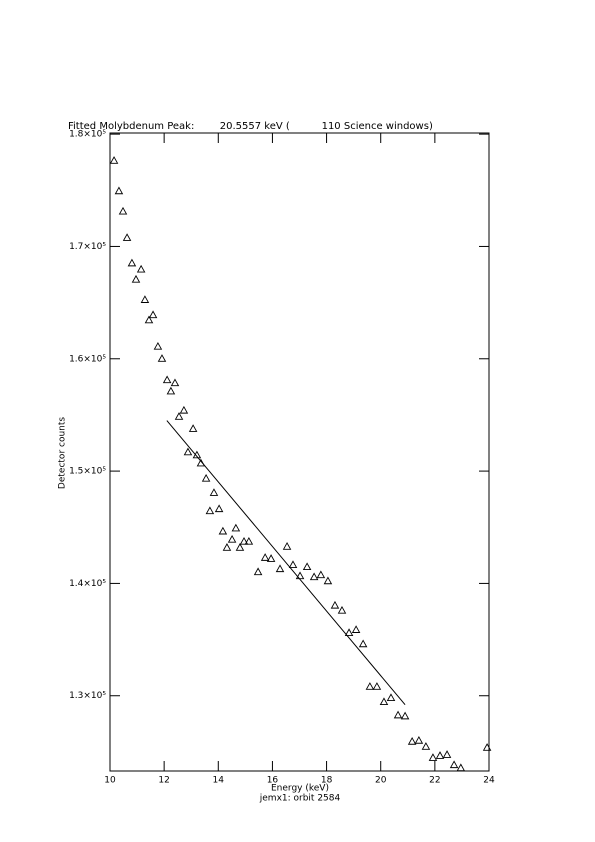 The height and width of the screenshot is (842, 595). Describe the element at coordinates (273, 781) in the screenshot. I see `x-tick-label: 16` at that location.